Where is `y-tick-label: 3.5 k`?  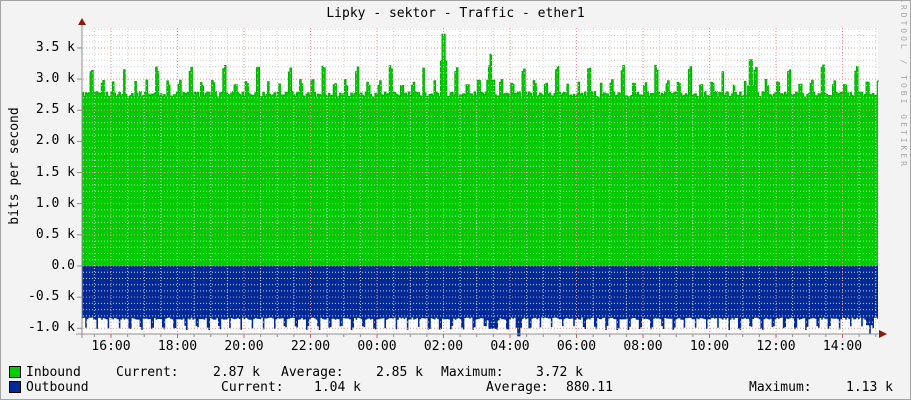 y-tick-label: 3.5 k is located at coordinates (55, 47).